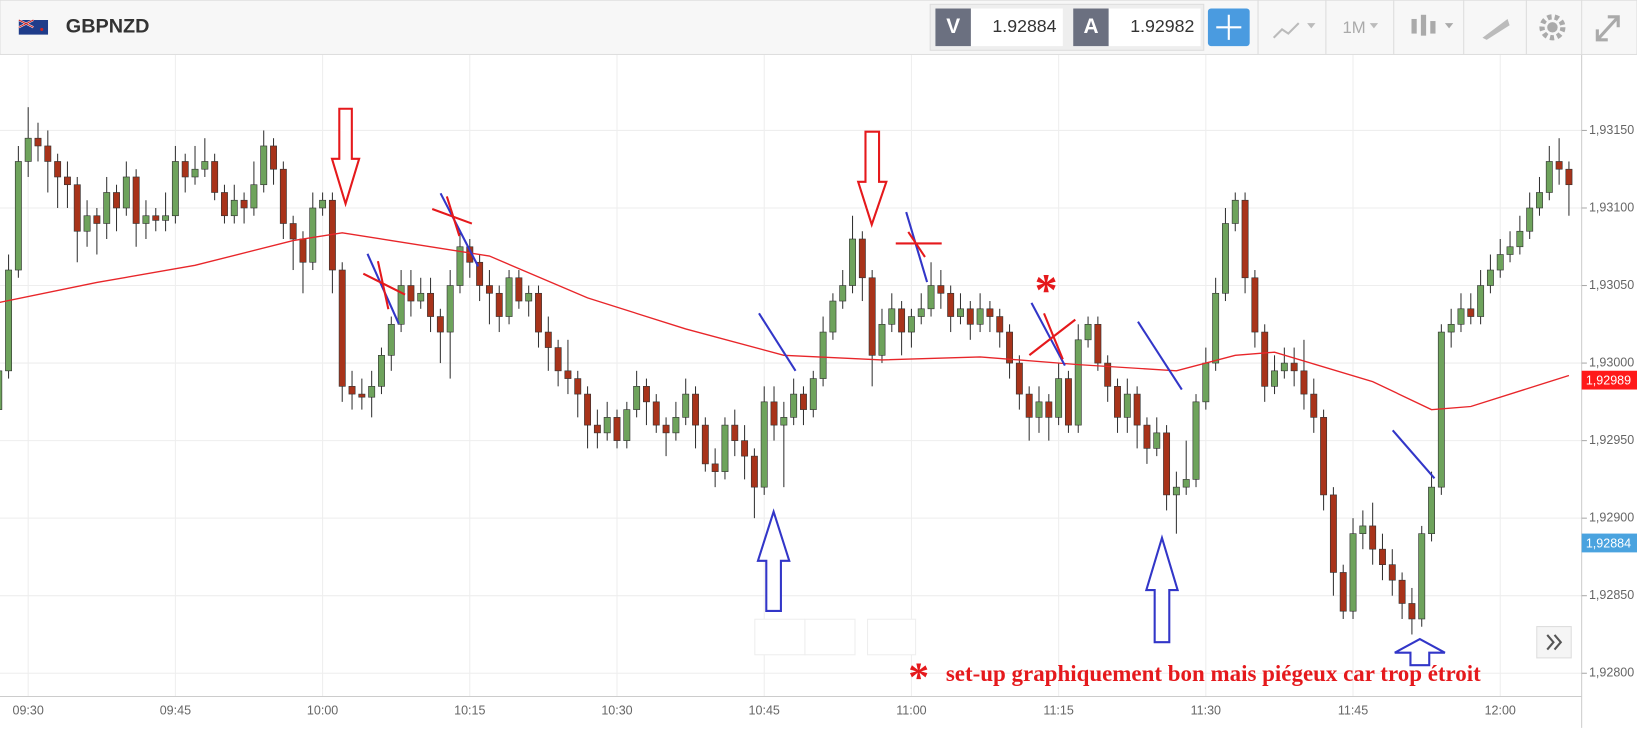 This screenshot has height=733, width=1637. I want to click on sell-price: 1.92884, so click(1024, 26).